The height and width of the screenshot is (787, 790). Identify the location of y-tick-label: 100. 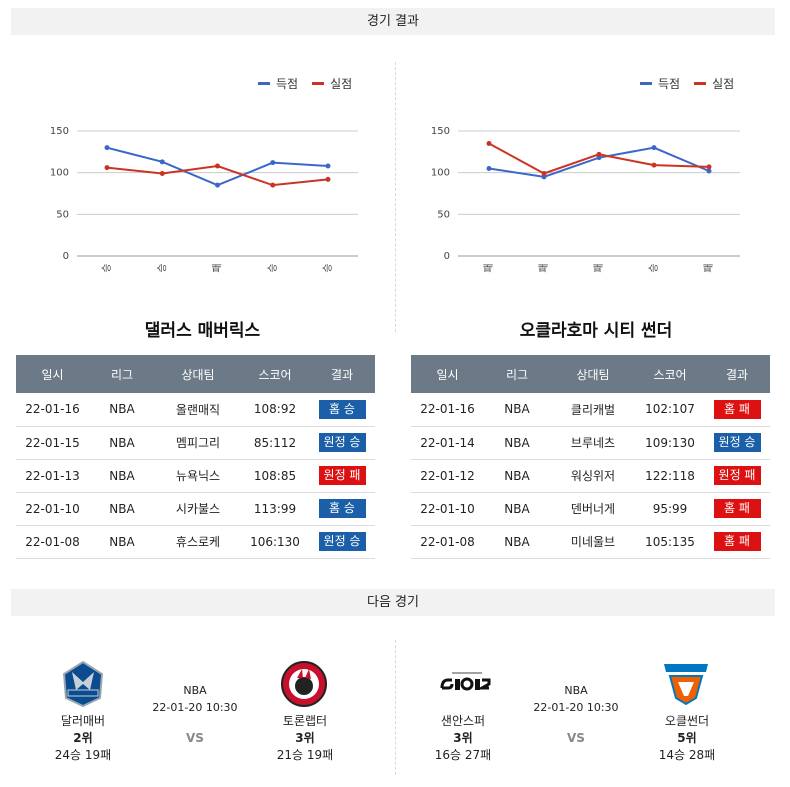
(440, 173).